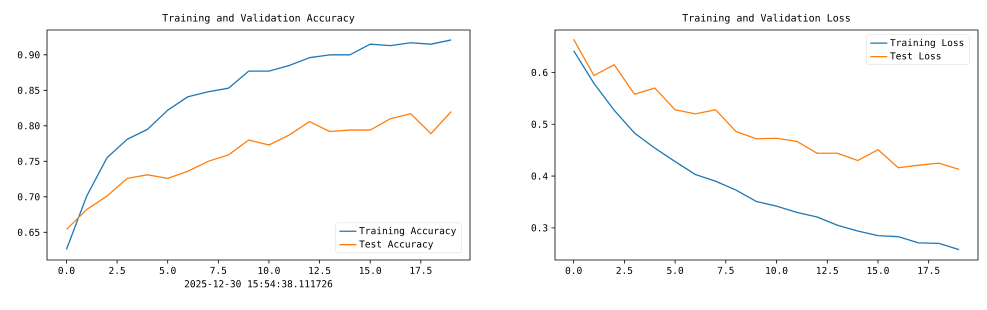 The height and width of the screenshot is (310, 987). I want to click on chart-title: Training and Validation Accuracy, so click(258, 19).